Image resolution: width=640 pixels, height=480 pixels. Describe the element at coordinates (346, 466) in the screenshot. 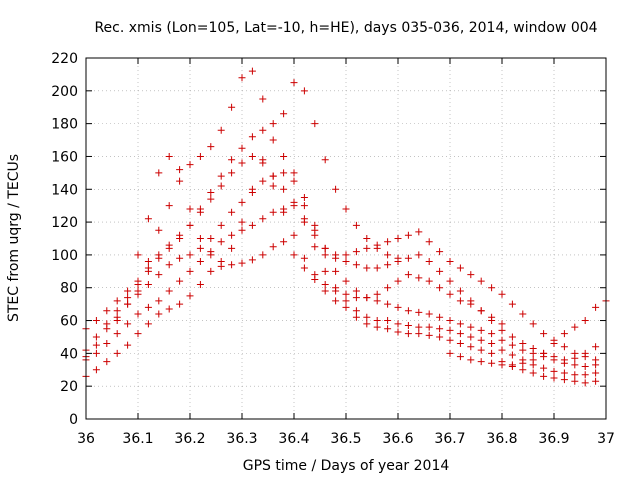

I see `x-axis-label: GPS time / Days of year 2014` at that location.